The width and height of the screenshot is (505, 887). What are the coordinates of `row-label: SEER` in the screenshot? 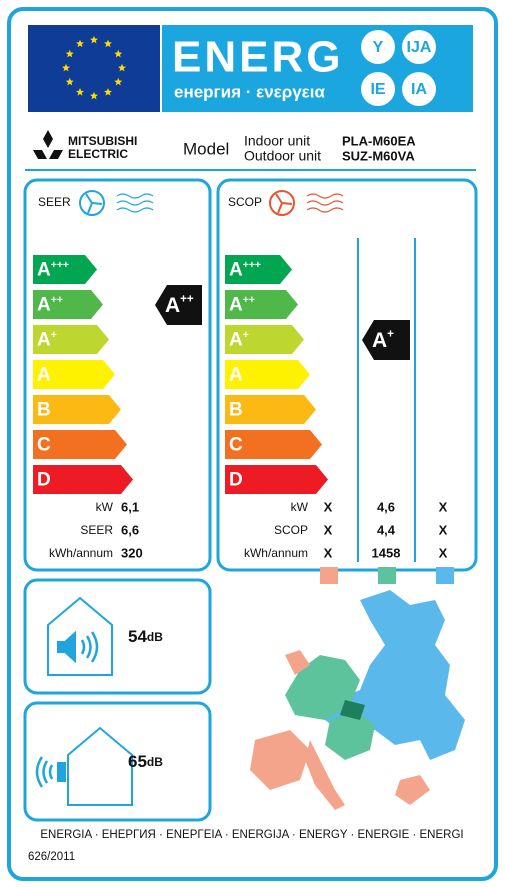 It's located at (96, 530).